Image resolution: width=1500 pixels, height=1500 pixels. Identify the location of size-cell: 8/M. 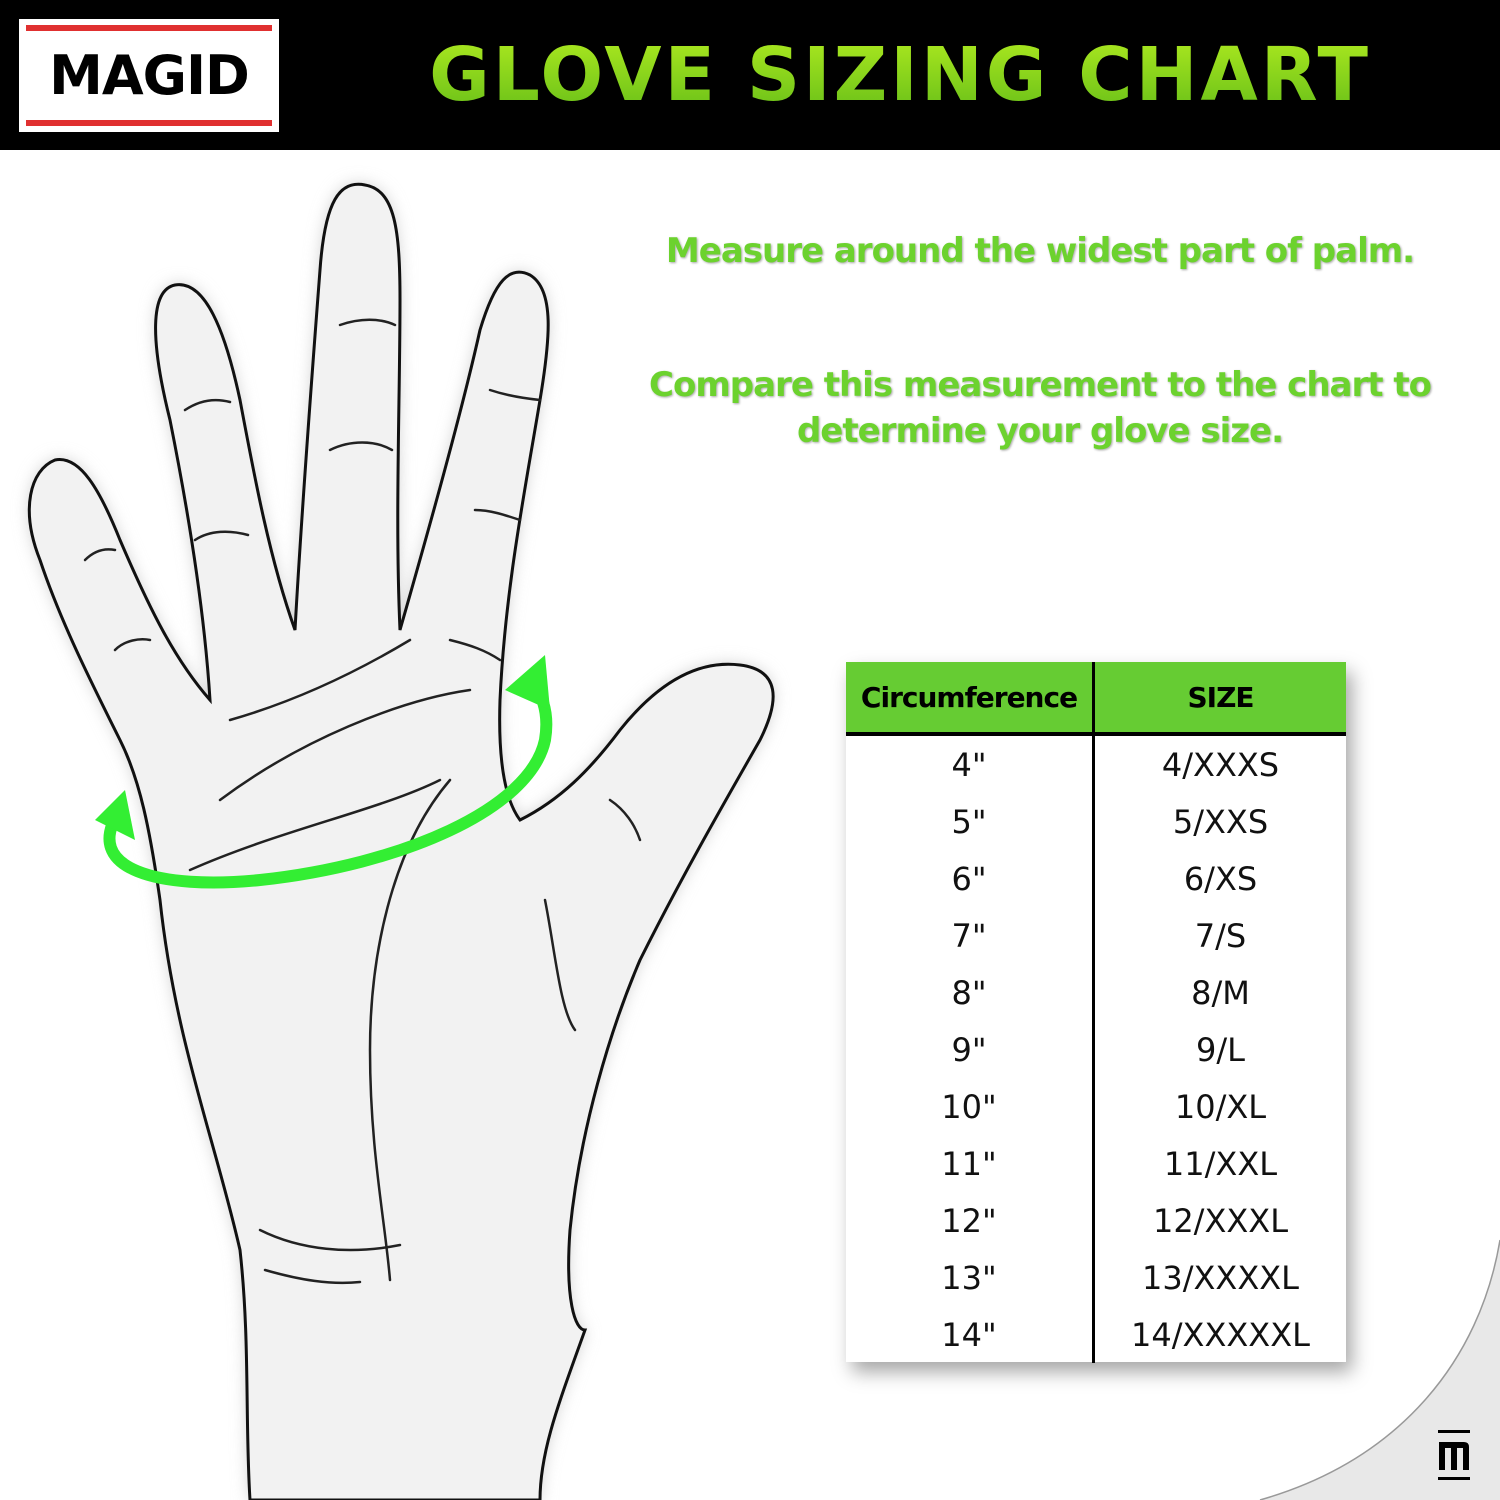
(1220, 992).